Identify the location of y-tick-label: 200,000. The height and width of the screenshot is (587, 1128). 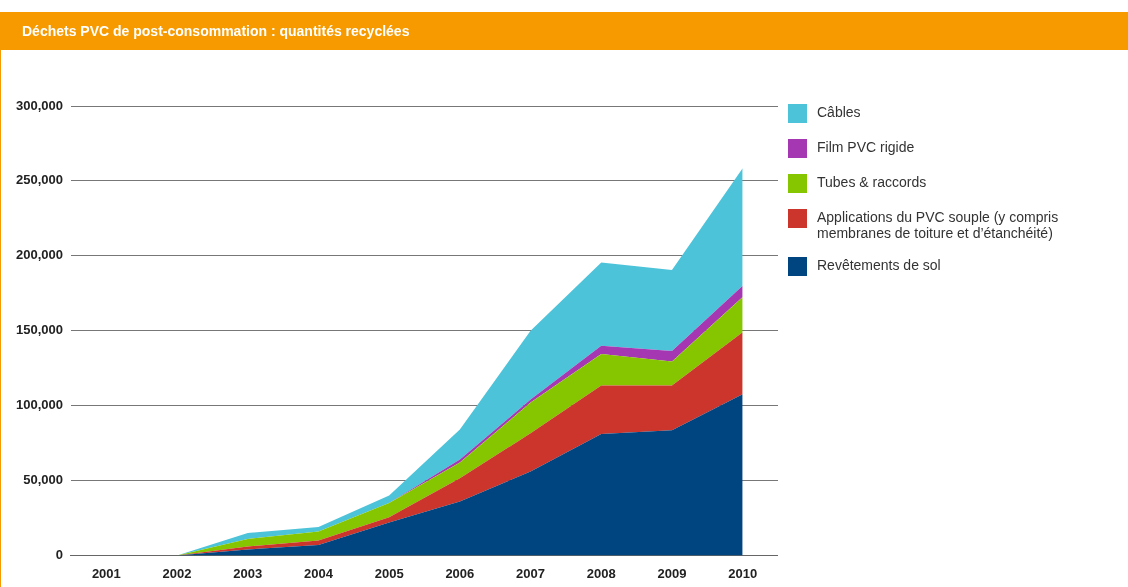
(39, 255).